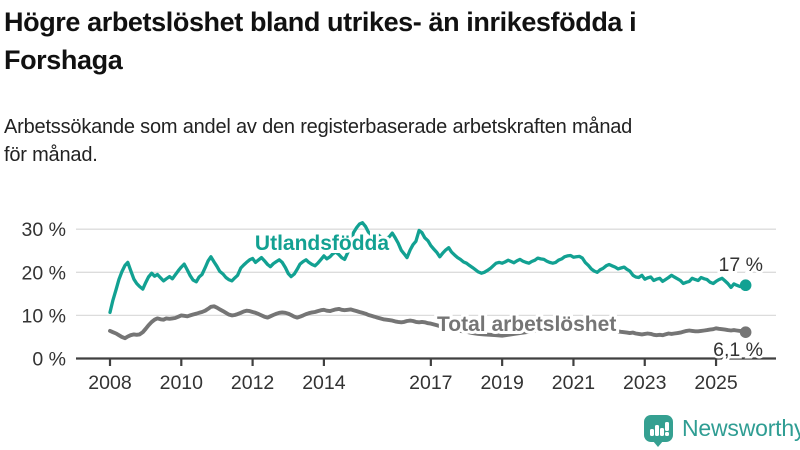 This screenshot has width=800, height=450. I want to click on x-axis-tick-label: 2025, so click(716, 383).